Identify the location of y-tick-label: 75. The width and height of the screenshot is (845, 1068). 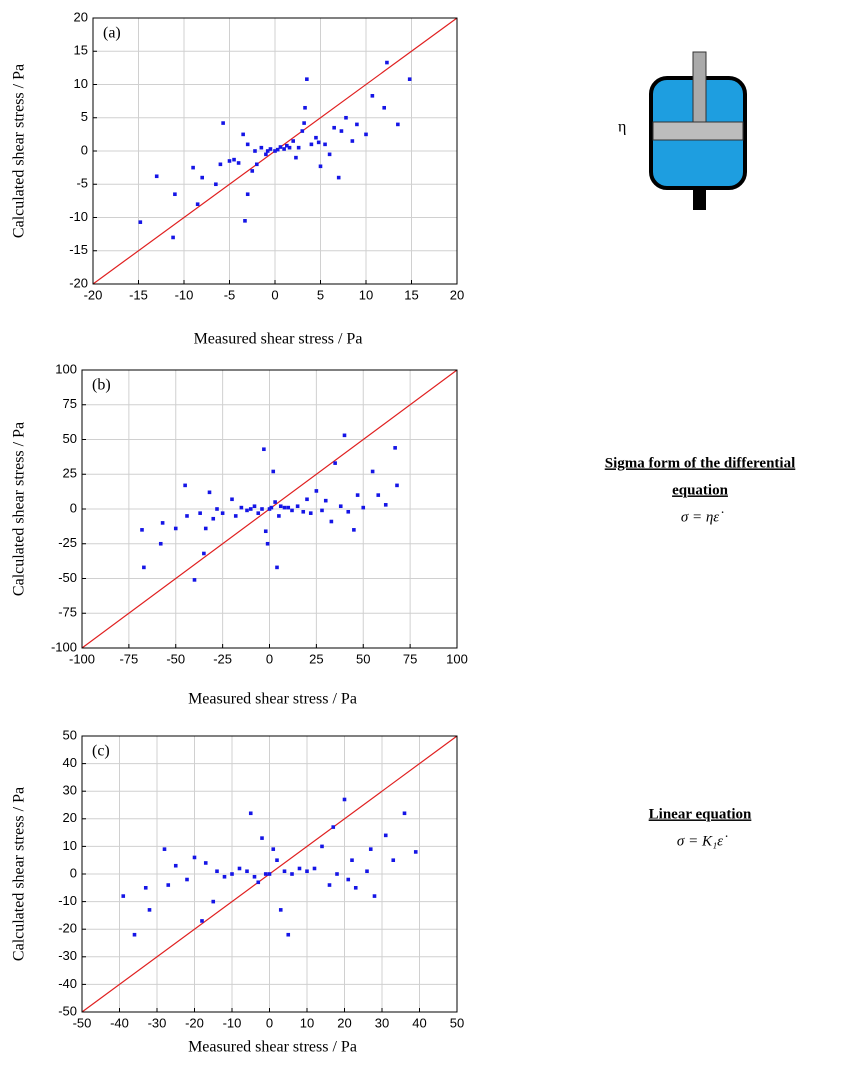
(70, 403).